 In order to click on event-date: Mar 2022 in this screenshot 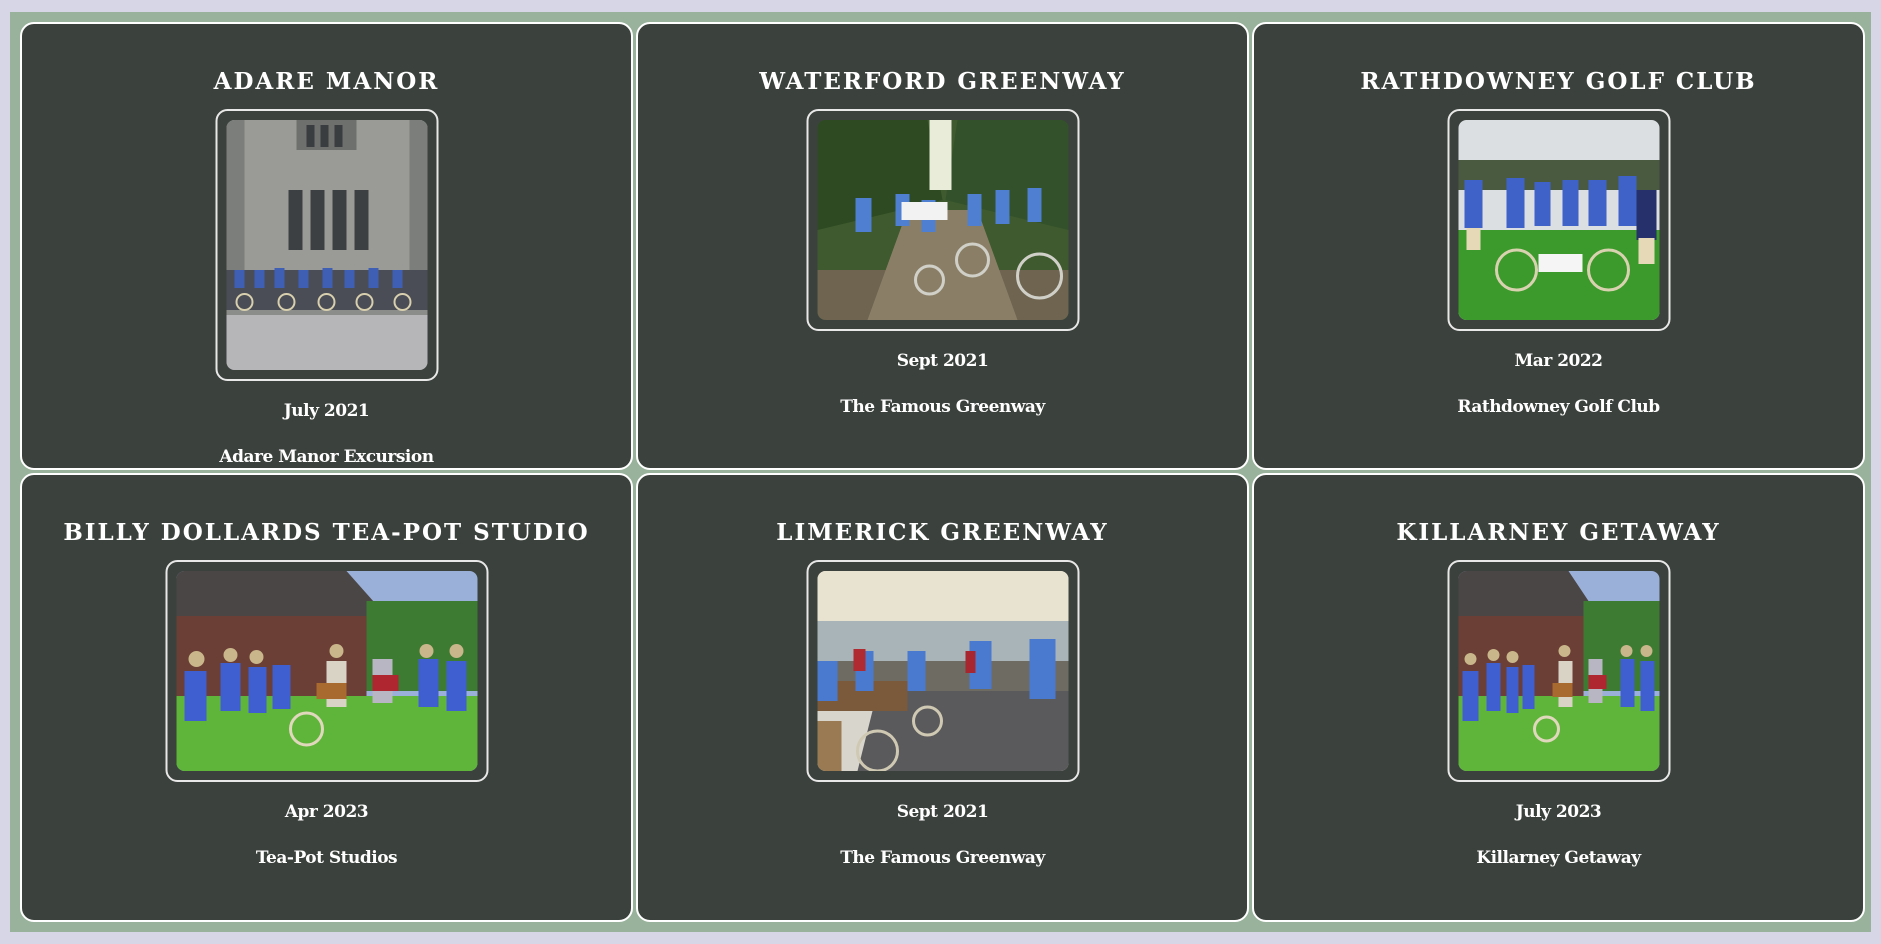, I will do `click(1558, 361)`.